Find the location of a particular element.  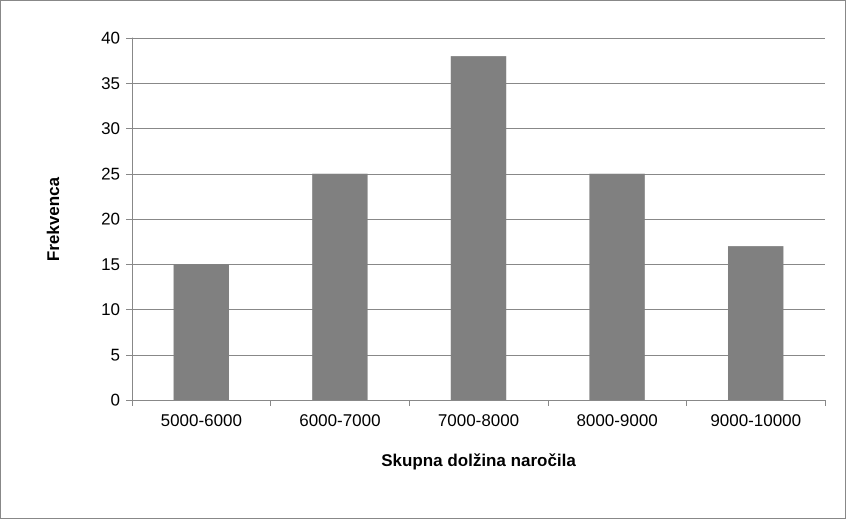

x-tick-label: 6000-7000 is located at coordinates (340, 420).